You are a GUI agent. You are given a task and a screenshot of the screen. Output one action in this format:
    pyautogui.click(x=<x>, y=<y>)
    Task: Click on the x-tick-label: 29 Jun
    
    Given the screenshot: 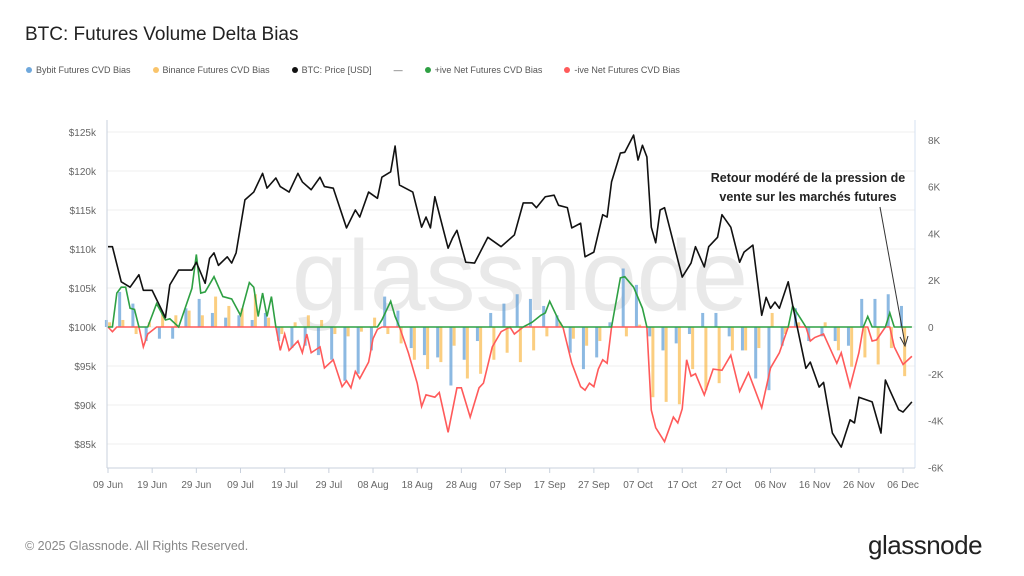 What is the action you would take?
    pyautogui.click(x=196, y=485)
    